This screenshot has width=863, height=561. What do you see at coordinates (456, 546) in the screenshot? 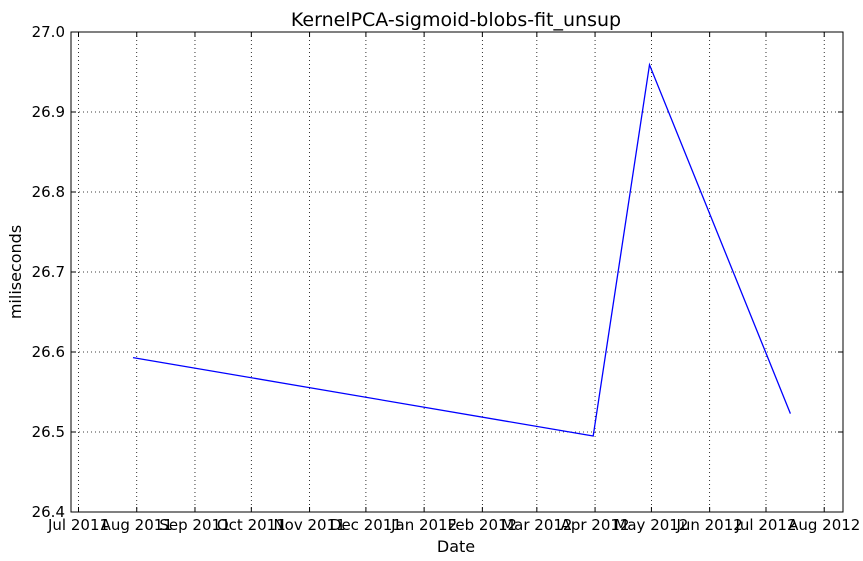
I see `x-axis-label: Date` at bounding box center [456, 546].